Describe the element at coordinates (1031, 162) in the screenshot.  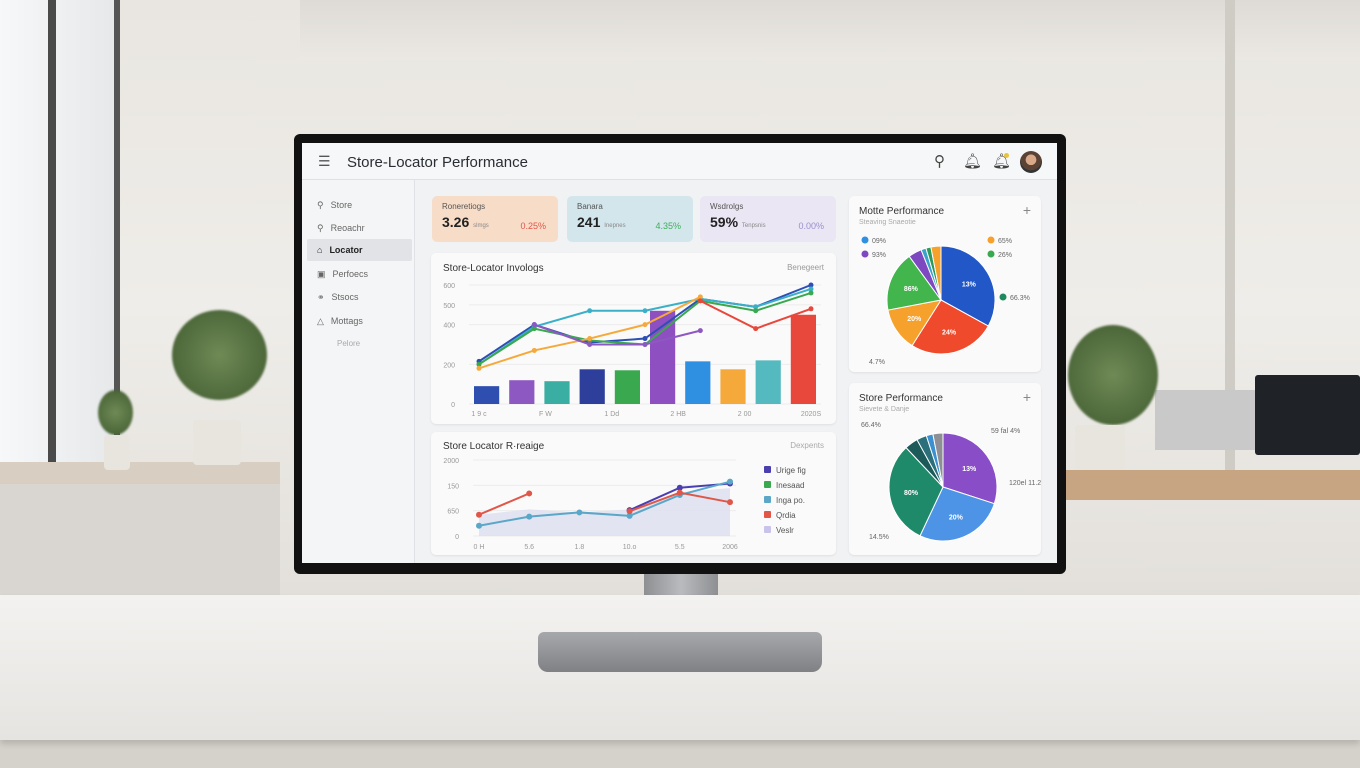
I see `avatar` at that location.